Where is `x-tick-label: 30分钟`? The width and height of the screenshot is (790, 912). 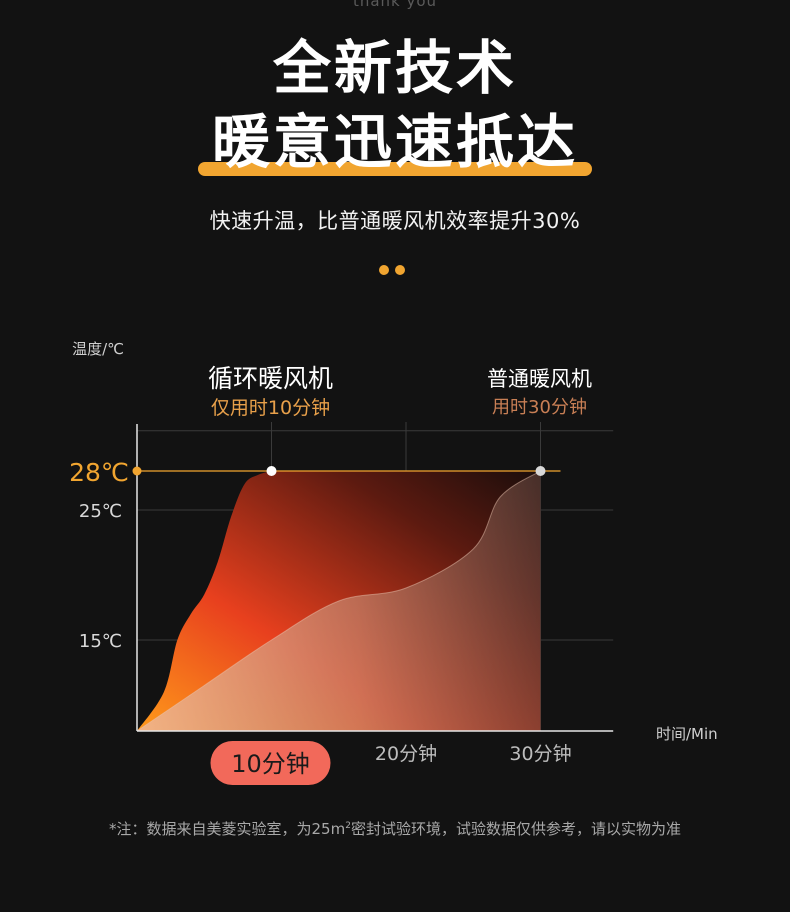
x-tick-label: 30分钟 is located at coordinates (540, 754).